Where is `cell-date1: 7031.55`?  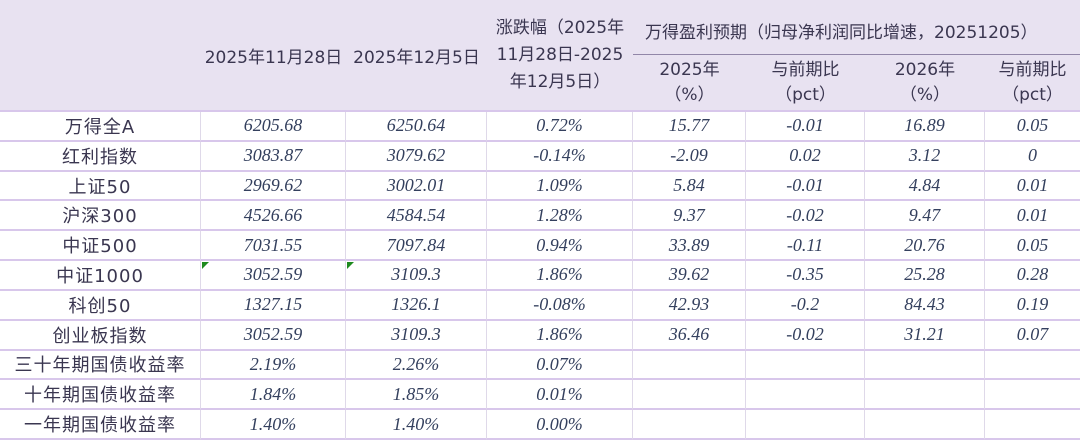 cell-date1: 7031.55 is located at coordinates (273, 246).